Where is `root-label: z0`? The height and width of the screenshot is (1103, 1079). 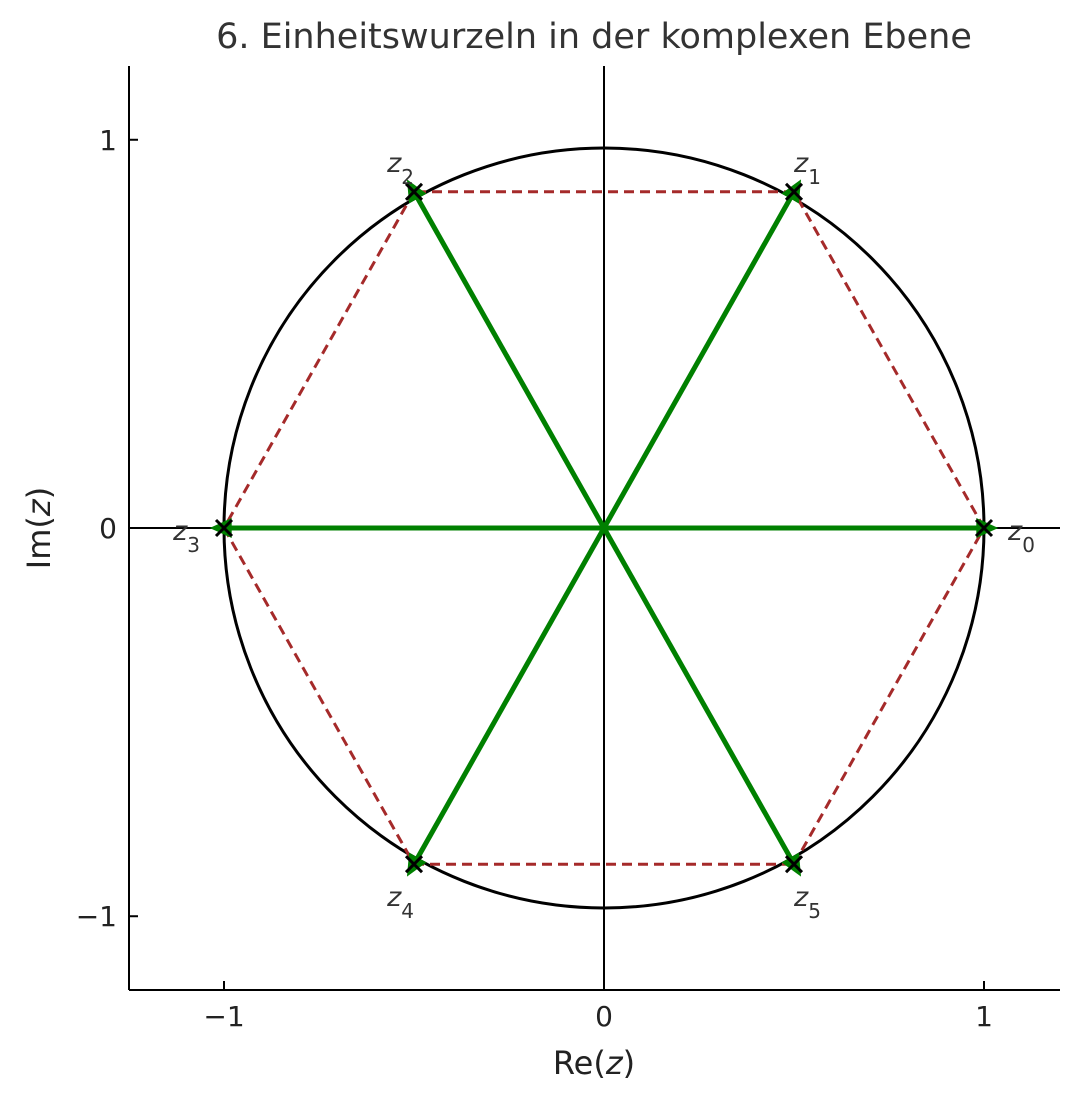
root-label: z0 is located at coordinates (1021, 536).